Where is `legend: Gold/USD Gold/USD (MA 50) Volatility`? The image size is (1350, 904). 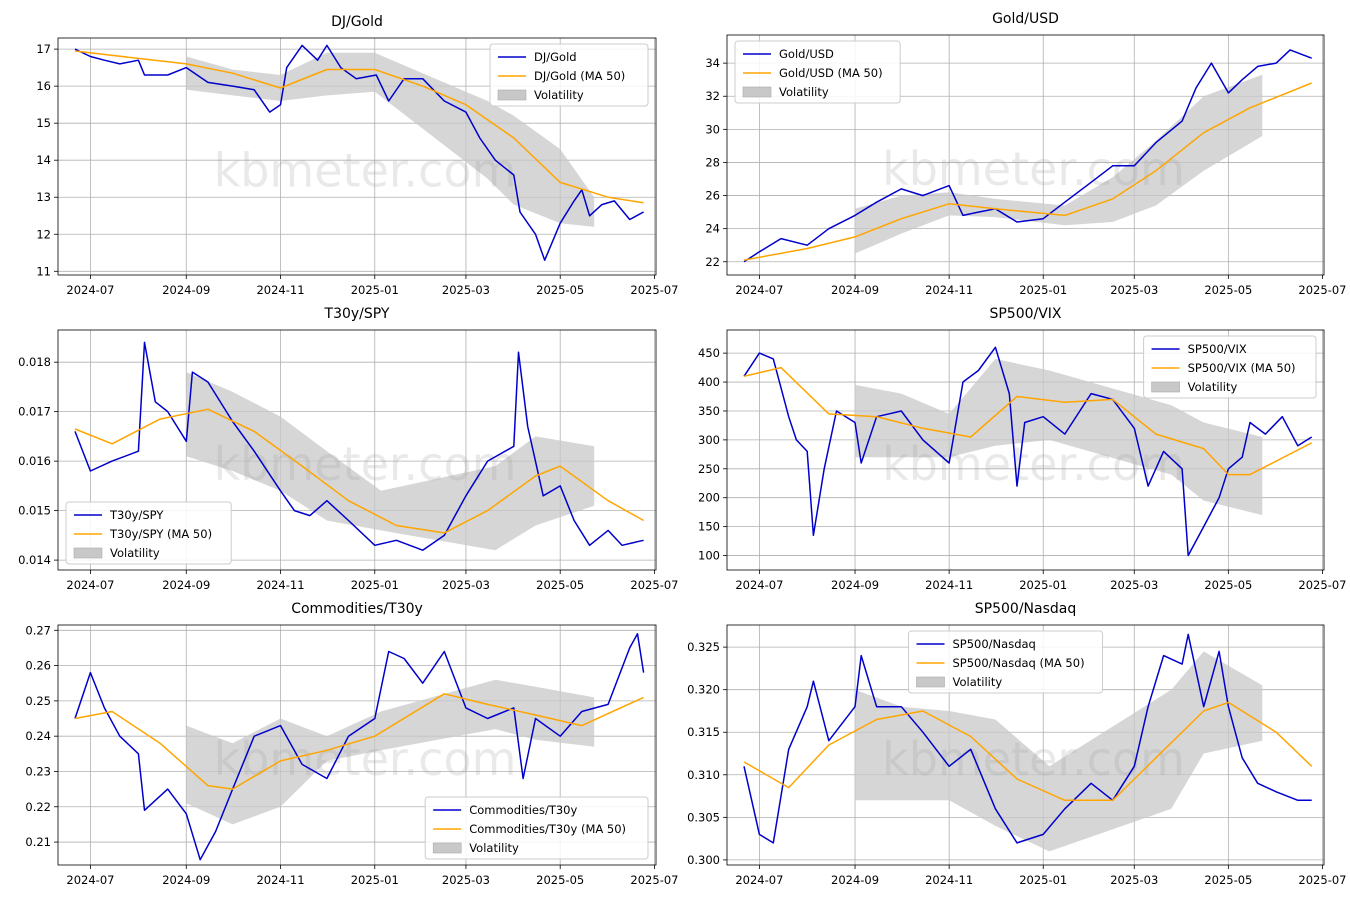 legend: Gold/USD Gold/USD (MA 50) Volatility is located at coordinates (817, 72).